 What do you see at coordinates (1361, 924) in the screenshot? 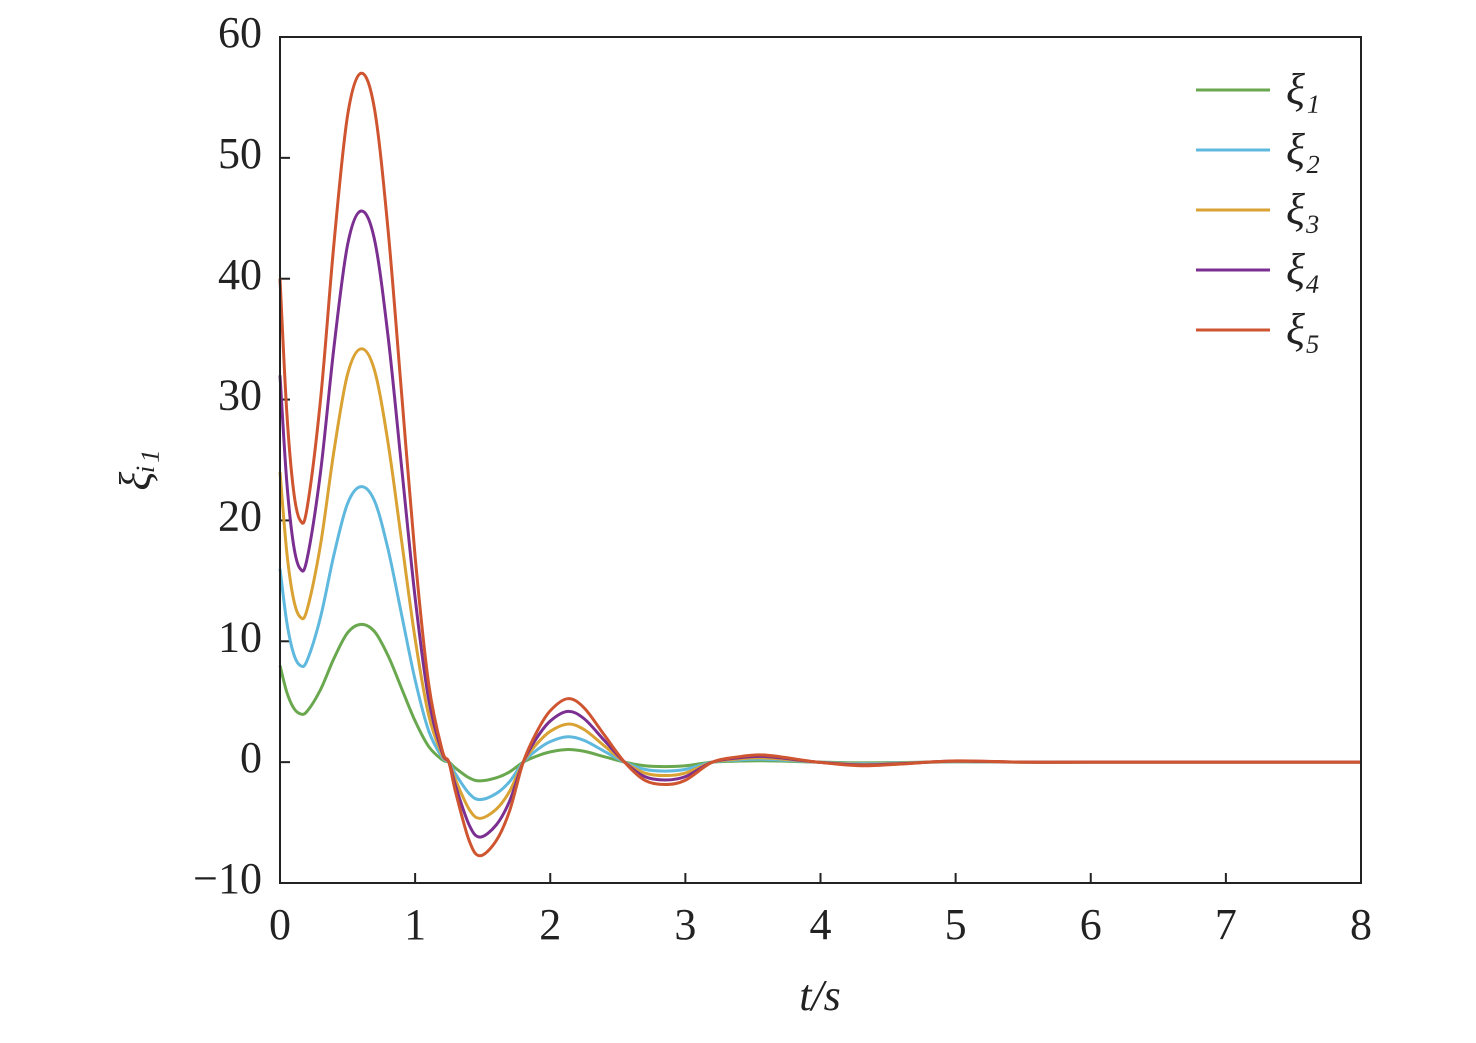
I see `x-tick-label: 8` at bounding box center [1361, 924].